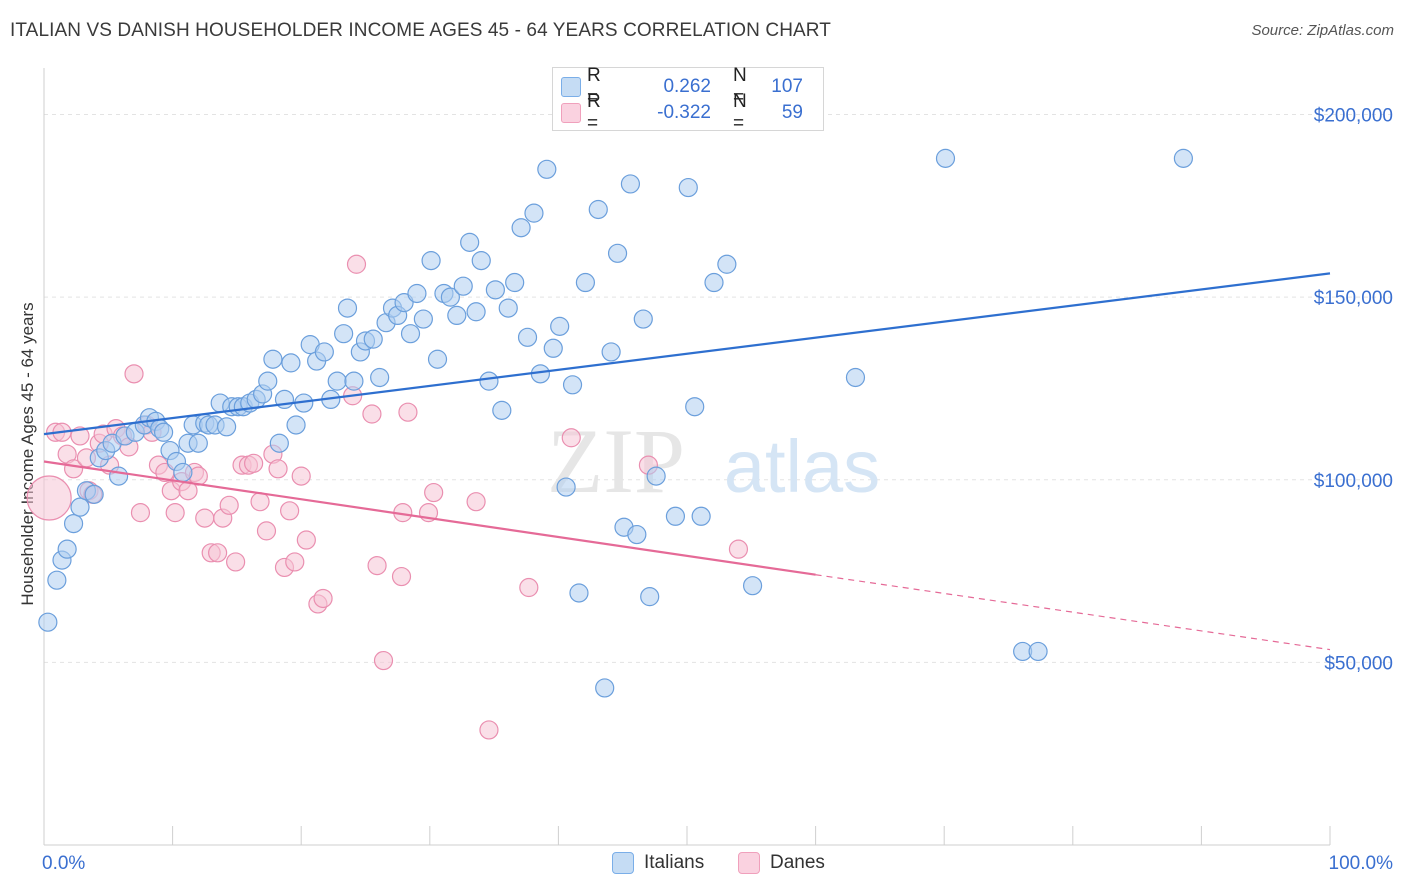 The image size is (1406, 892). Describe the element at coordinates (674, 862) in the screenshot. I see `italians-legend-label: Italians` at that location.